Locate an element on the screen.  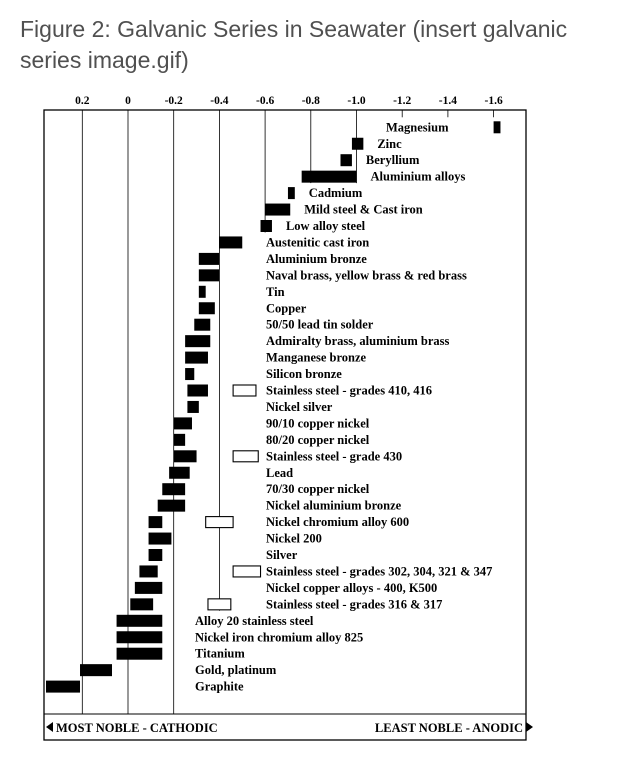
metal-label: Zinc is located at coordinates (389, 144).